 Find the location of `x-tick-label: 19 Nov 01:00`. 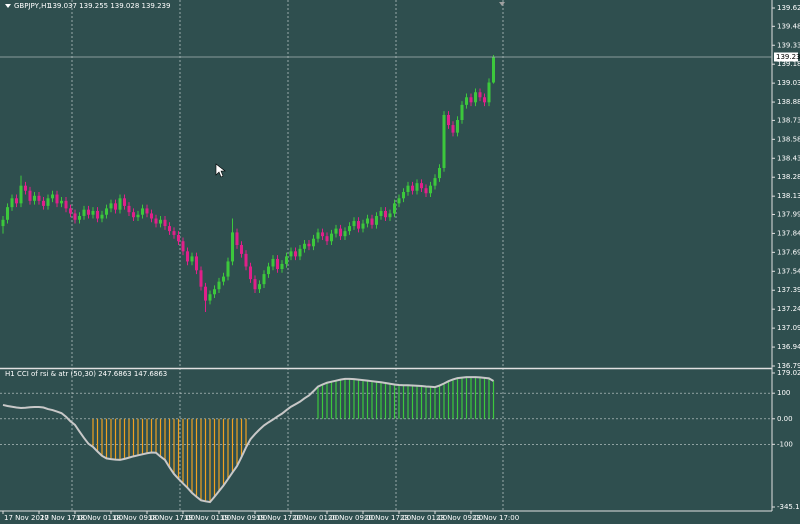

x-tick-label: 19 Nov 01:00 is located at coordinates (207, 518).